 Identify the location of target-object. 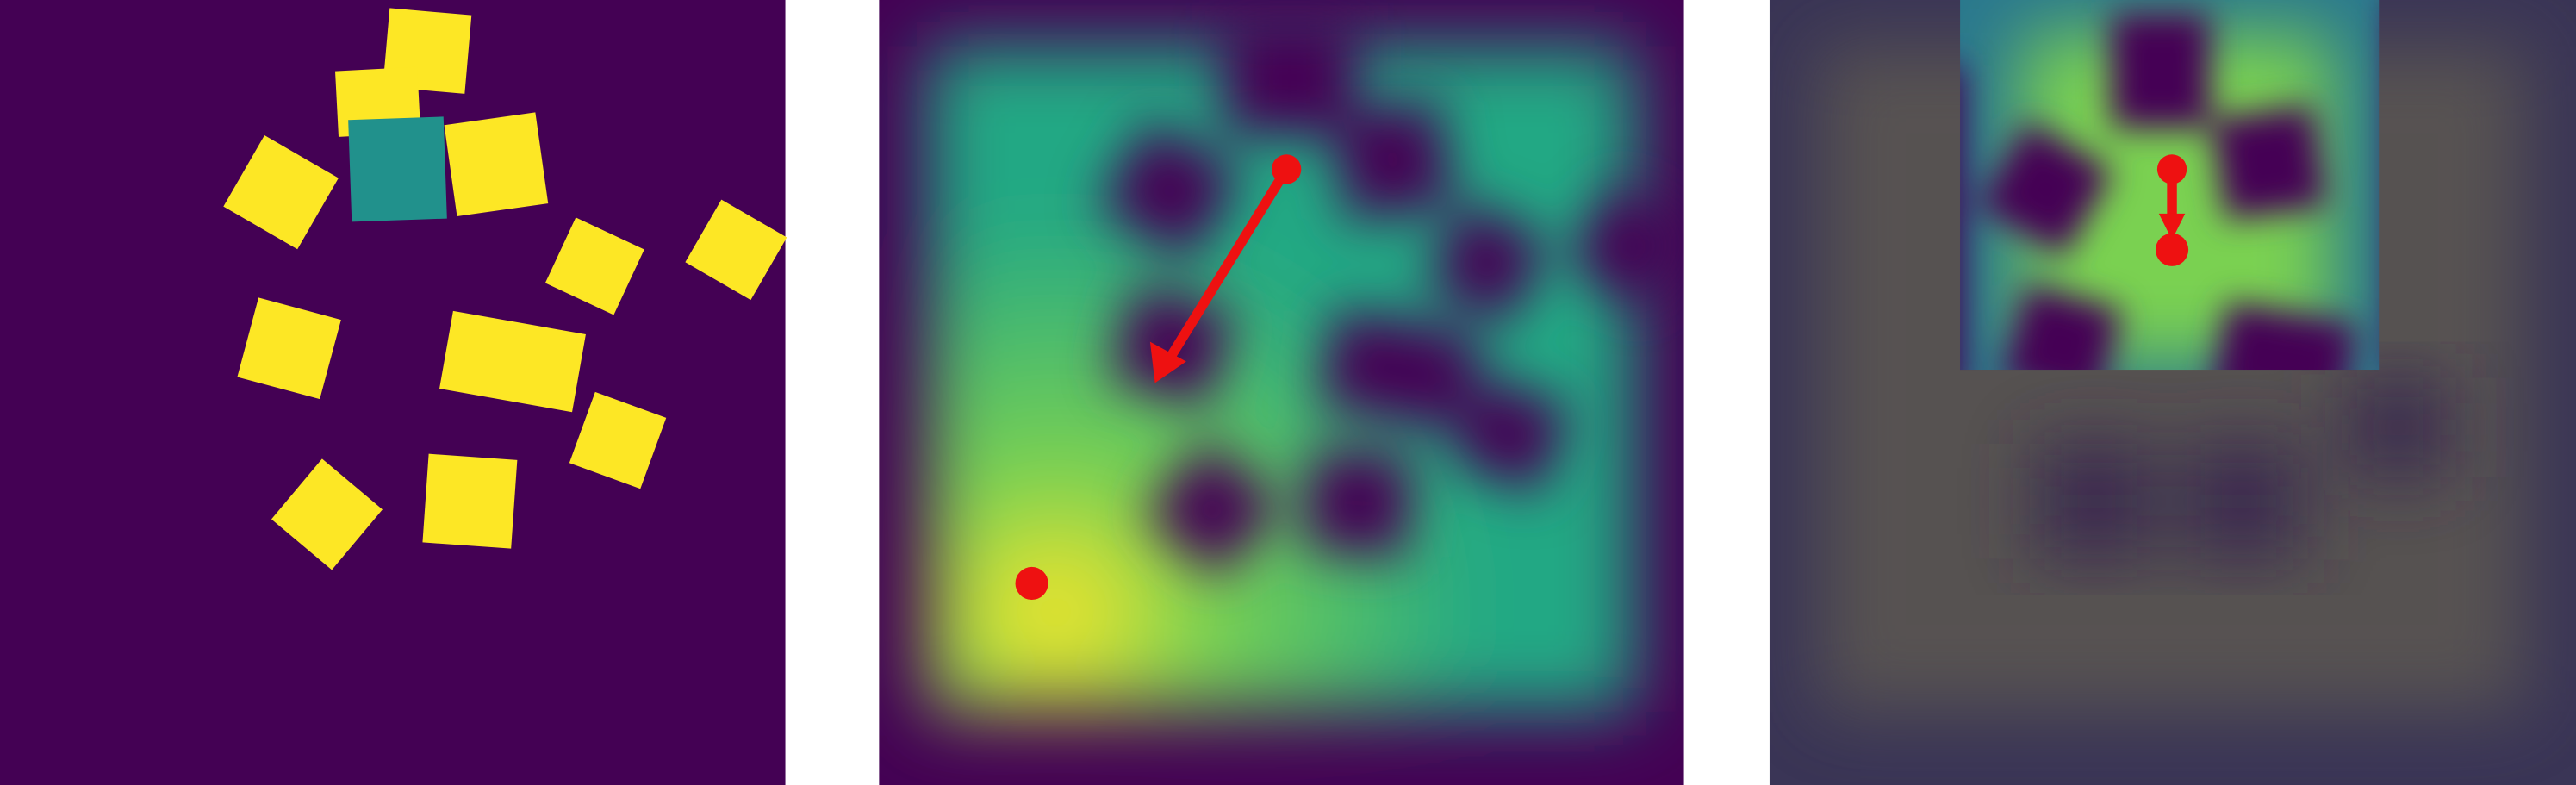
(398, 169).